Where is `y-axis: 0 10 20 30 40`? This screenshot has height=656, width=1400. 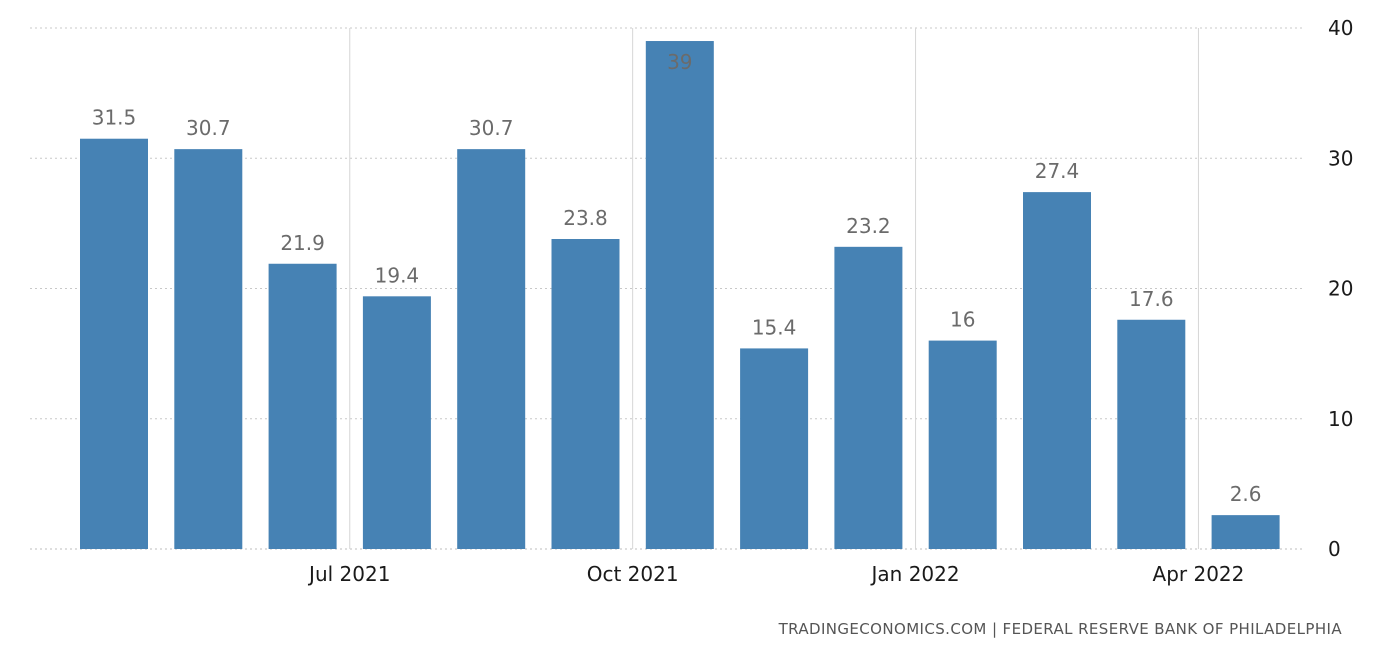 y-axis: 0 10 20 30 40 is located at coordinates (1340, 288).